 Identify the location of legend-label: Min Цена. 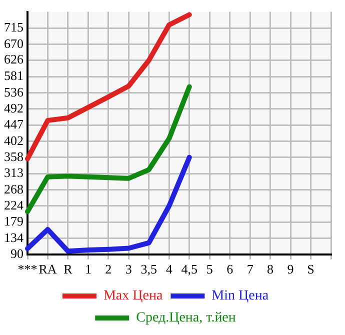
(241, 296).